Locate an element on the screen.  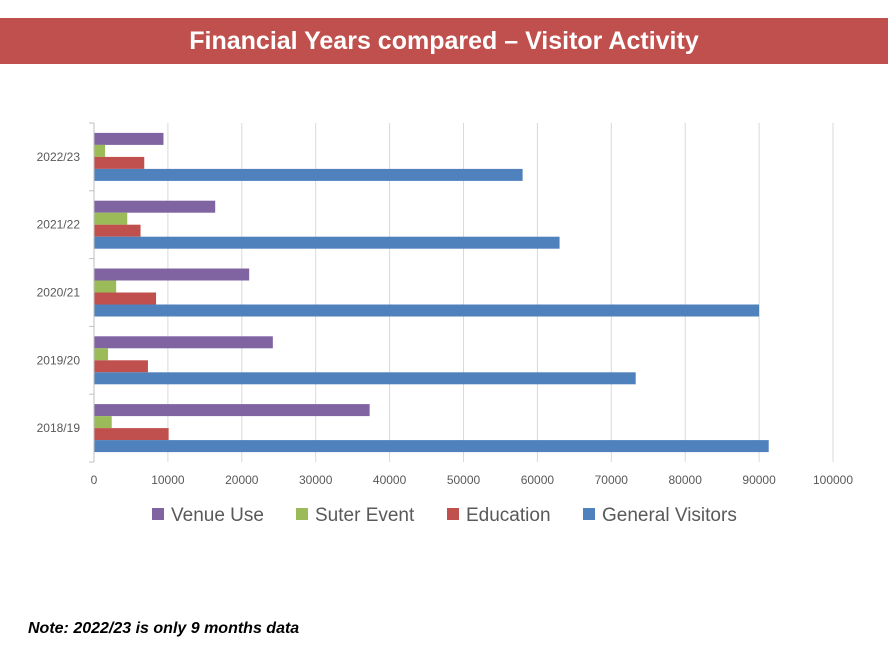
legend-label: Suter Event is located at coordinates (365, 515).